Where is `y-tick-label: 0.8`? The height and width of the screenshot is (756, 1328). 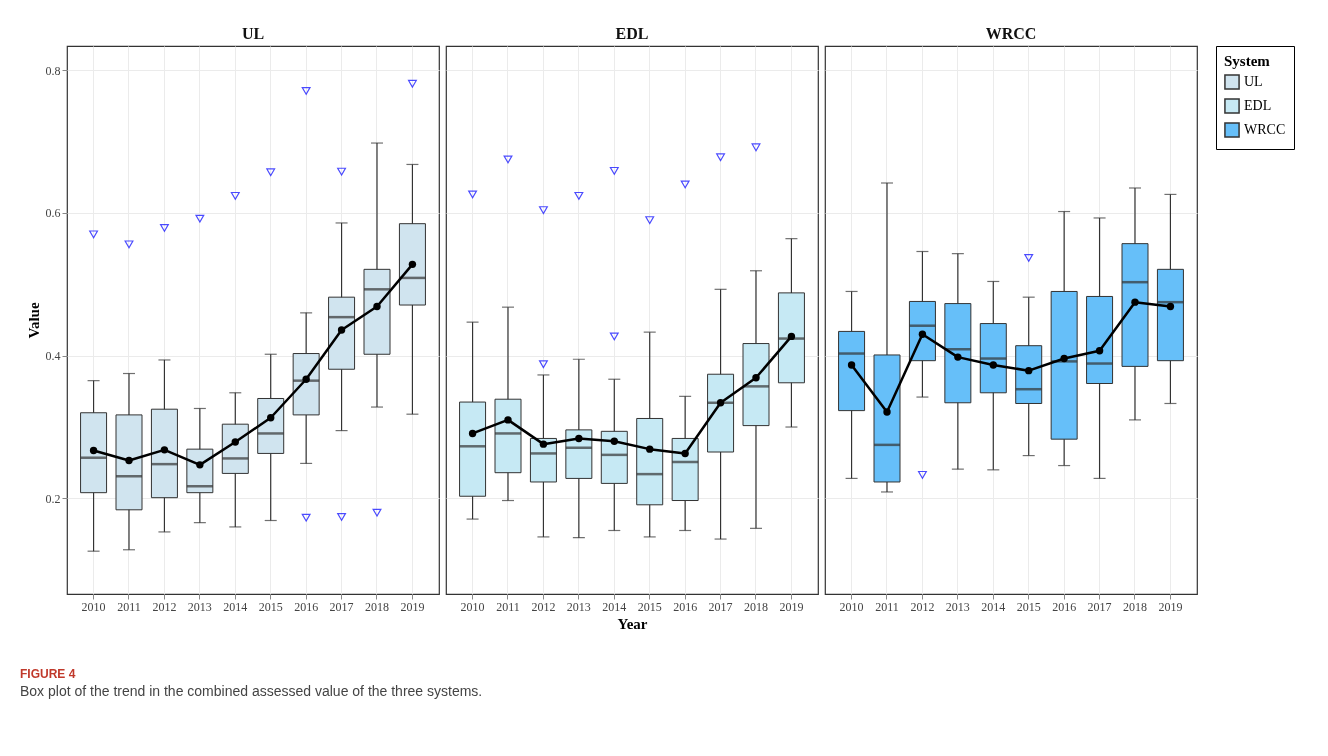
y-tick-label: 0.8 is located at coordinates (53, 70).